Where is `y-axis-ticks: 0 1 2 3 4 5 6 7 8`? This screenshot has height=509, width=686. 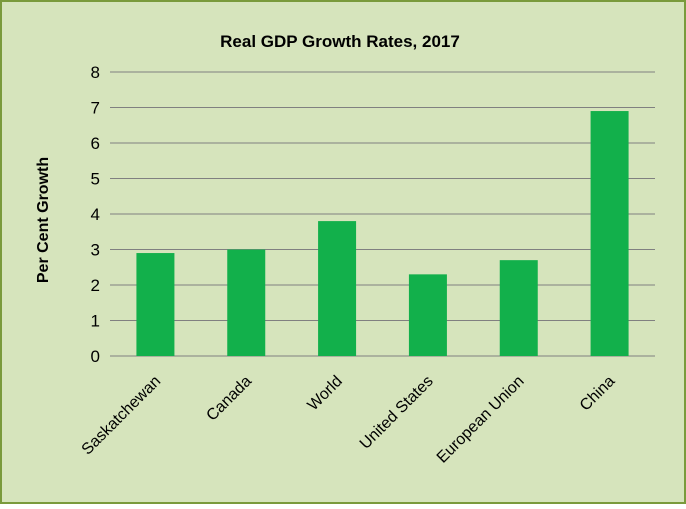
y-axis-ticks: 0 1 2 3 4 5 6 7 8 is located at coordinates (95, 214).